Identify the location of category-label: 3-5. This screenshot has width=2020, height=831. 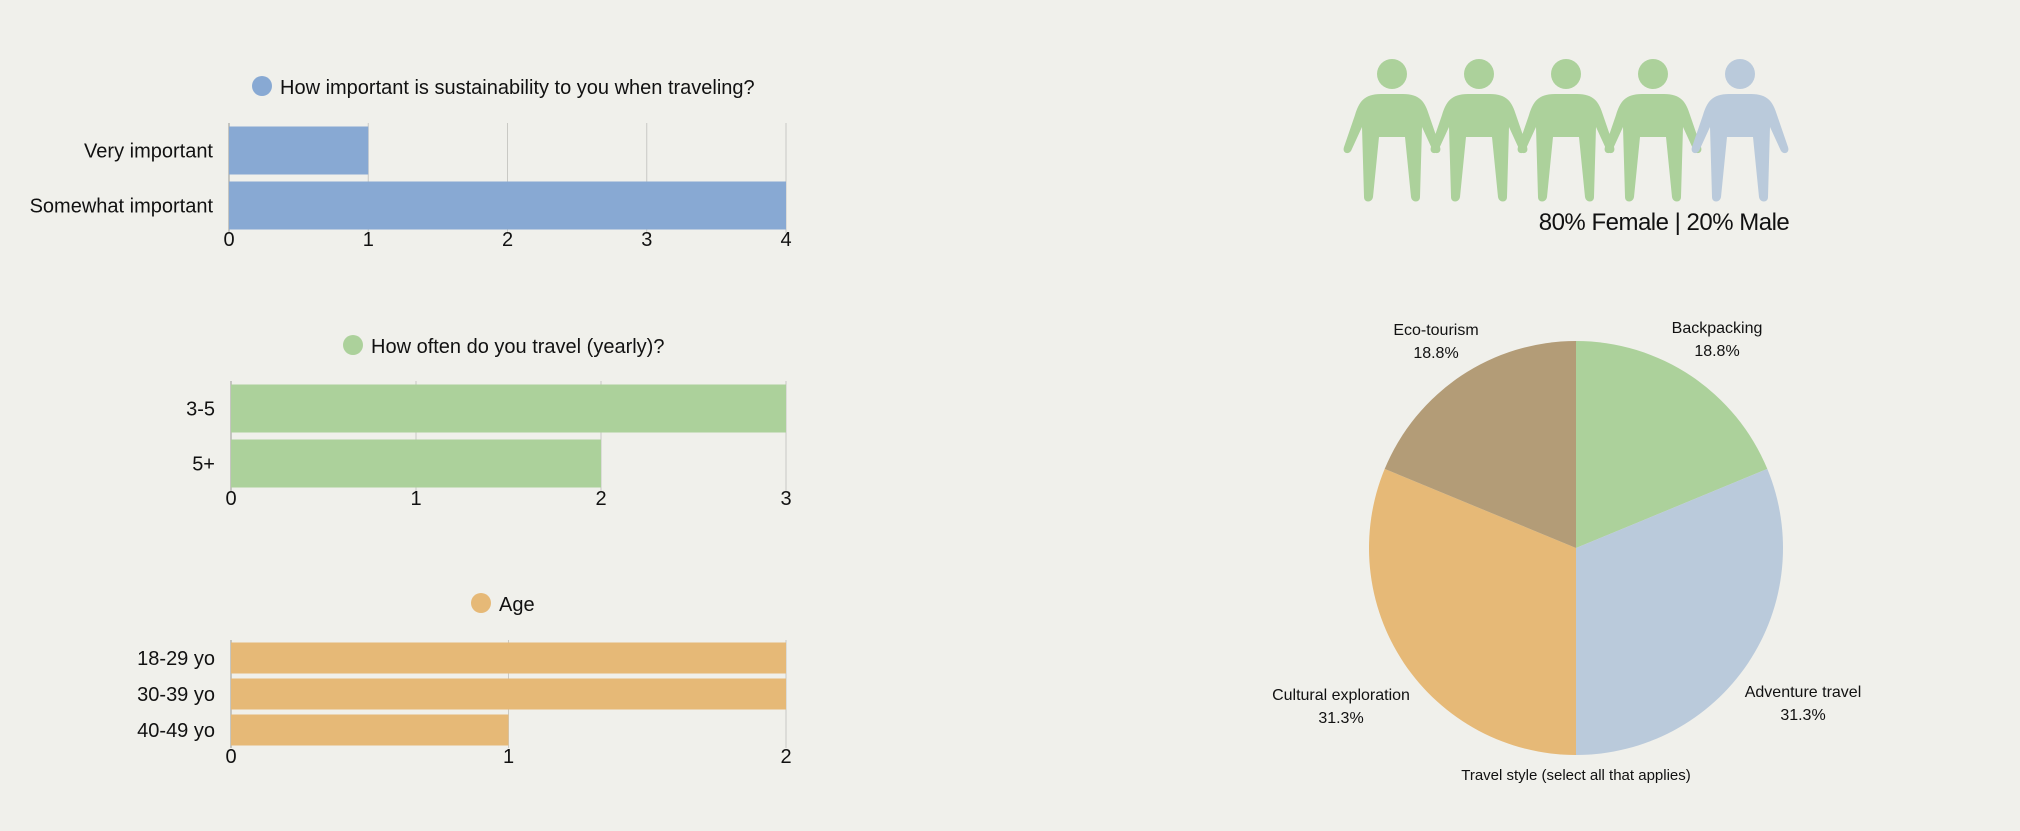
(200, 410).